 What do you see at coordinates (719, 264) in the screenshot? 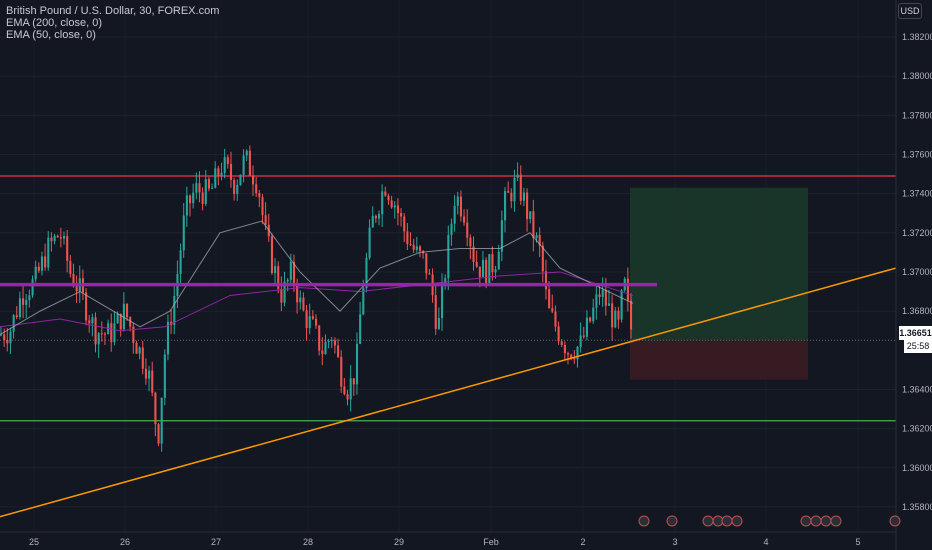
I see `target-zone` at bounding box center [719, 264].